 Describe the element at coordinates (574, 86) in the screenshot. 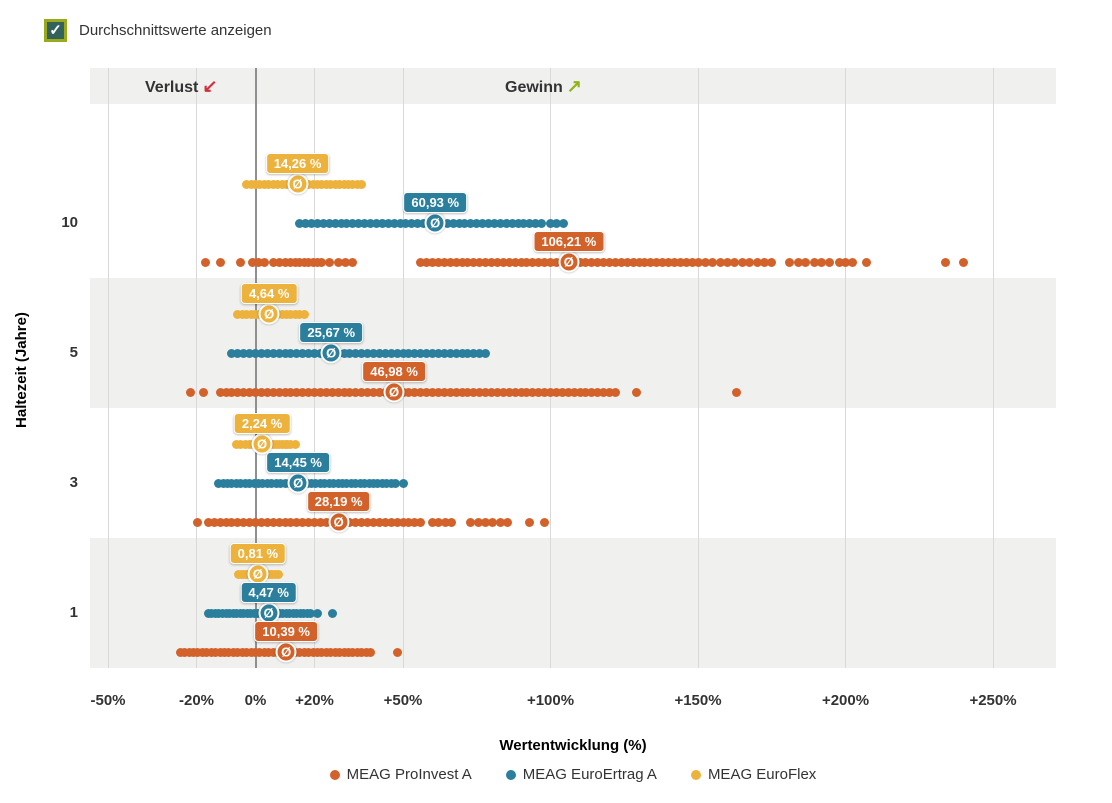

I see `gain-arrow-icon: ↗` at that location.